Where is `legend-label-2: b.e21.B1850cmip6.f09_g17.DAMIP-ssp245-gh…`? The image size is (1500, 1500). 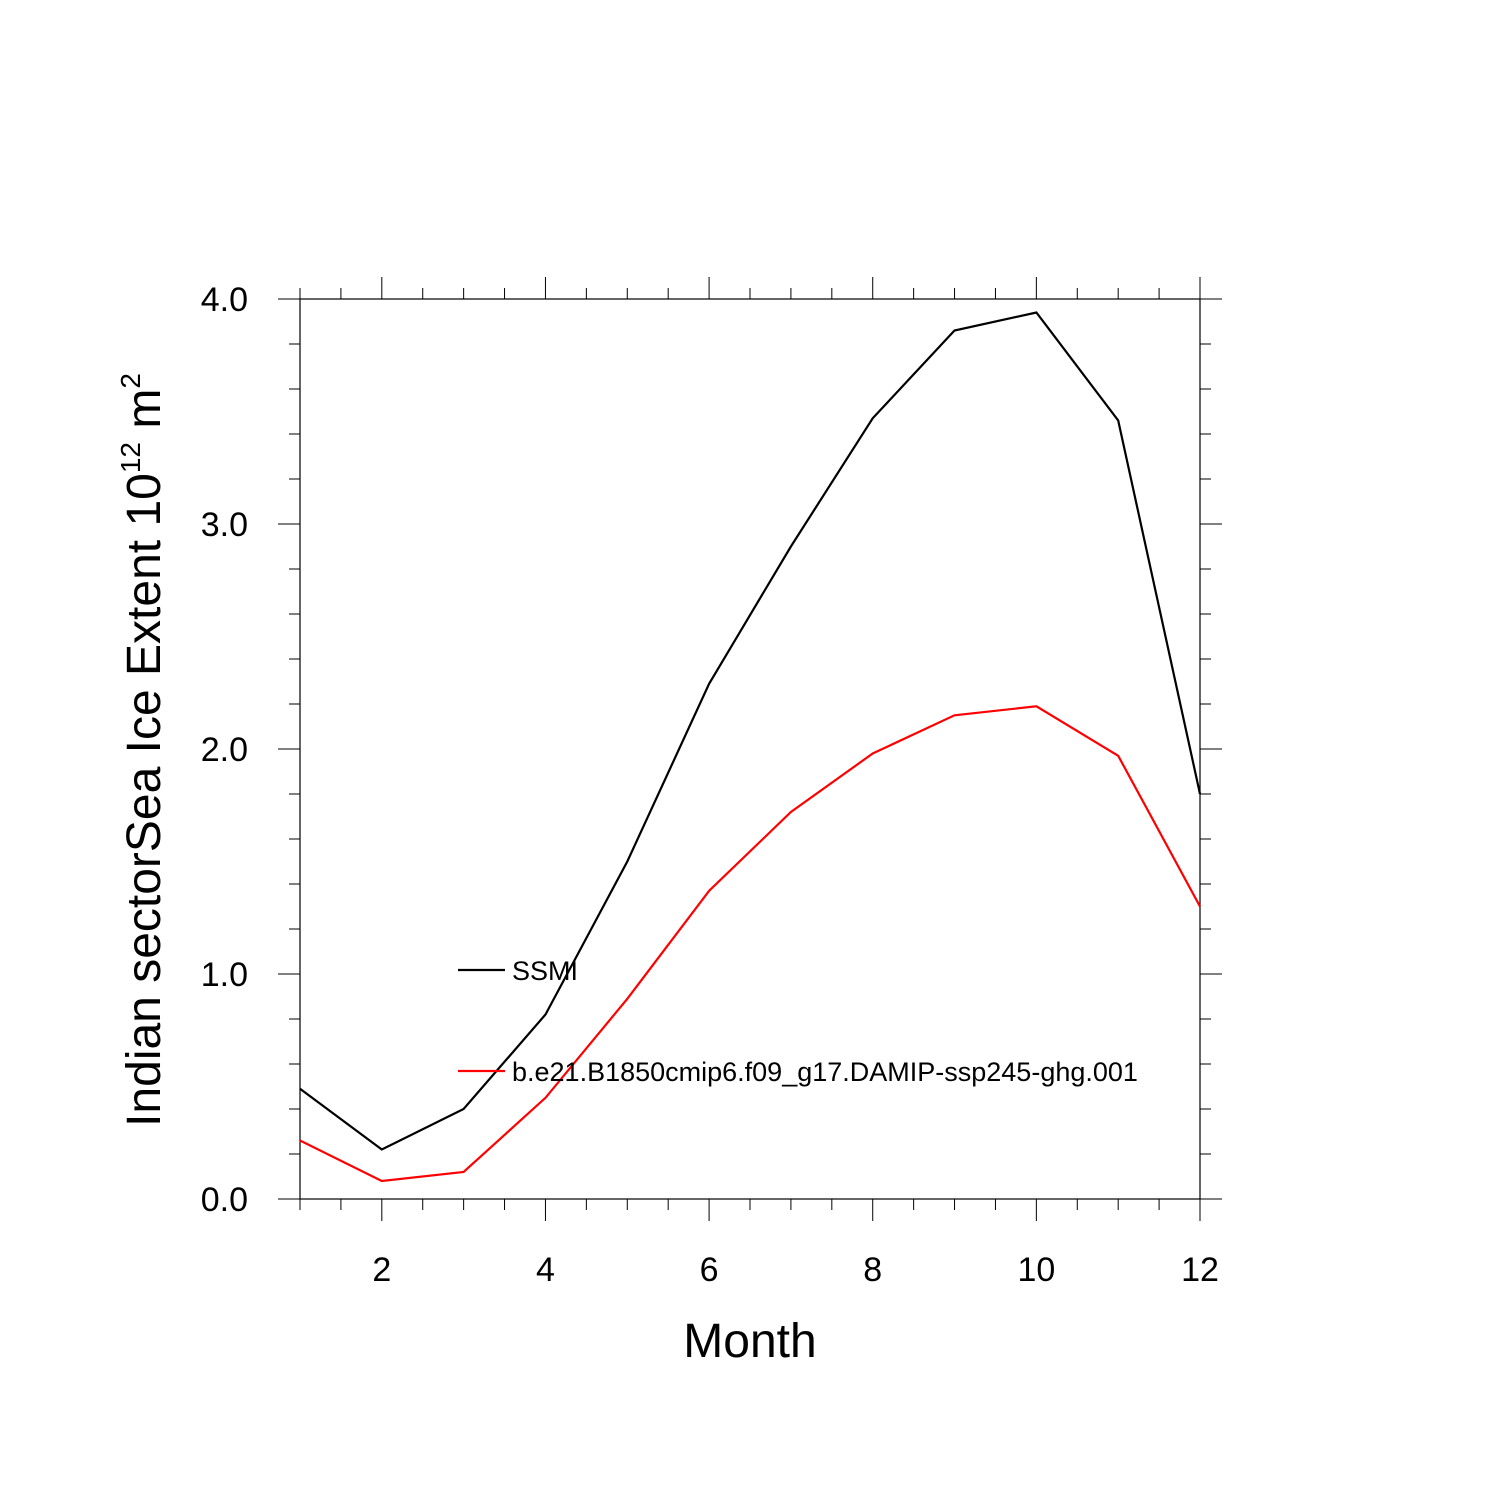 legend-label-2: b.e21.B1850cmip6.f09_g17.DAMIP-ssp245-gh… is located at coordinates (825, 1072).